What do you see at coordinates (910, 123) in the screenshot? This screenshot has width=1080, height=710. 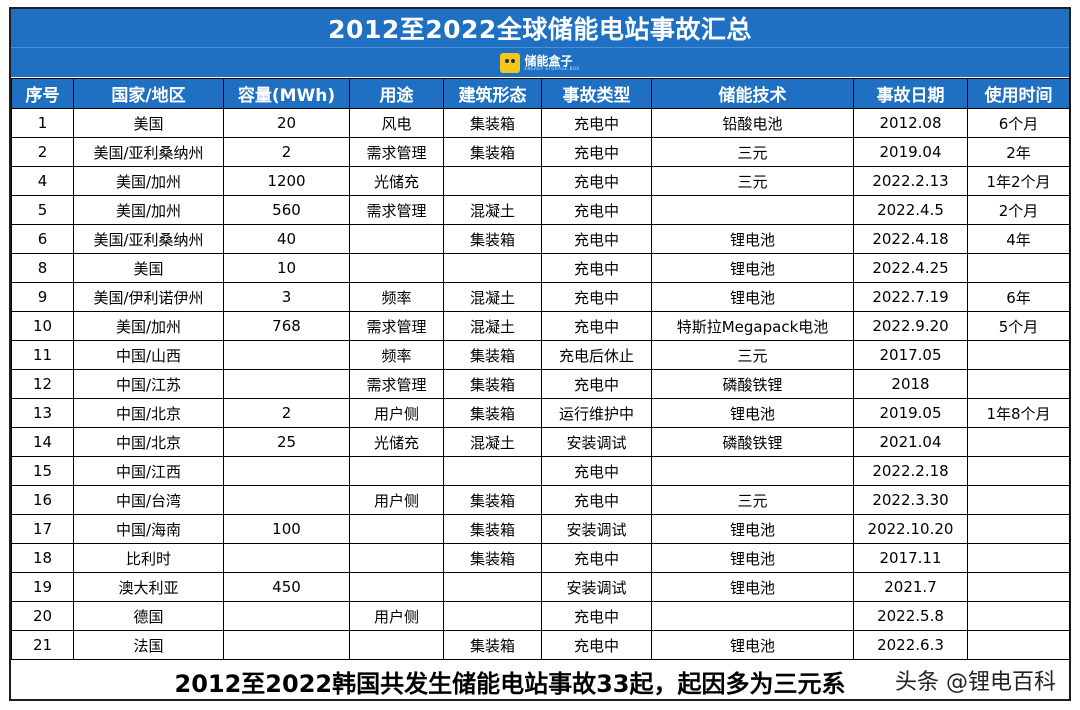 I see `table-cell: 2012.08` at bounding box center [910, 123].